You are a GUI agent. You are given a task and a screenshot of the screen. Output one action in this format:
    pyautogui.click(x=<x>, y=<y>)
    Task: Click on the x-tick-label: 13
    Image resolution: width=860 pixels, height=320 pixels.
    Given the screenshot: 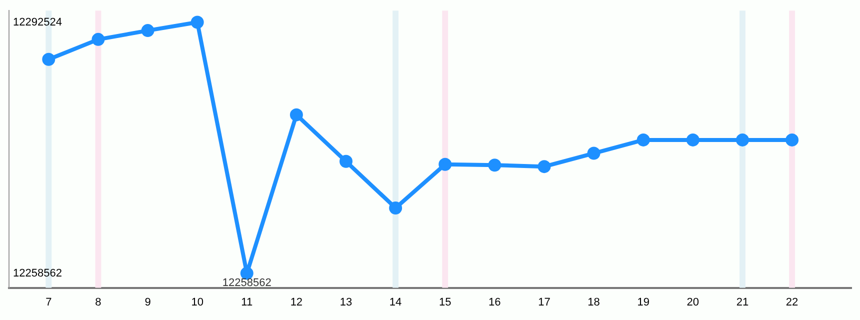 What is the action you would take?
    pyautogui.click(x=346, y=302)
    